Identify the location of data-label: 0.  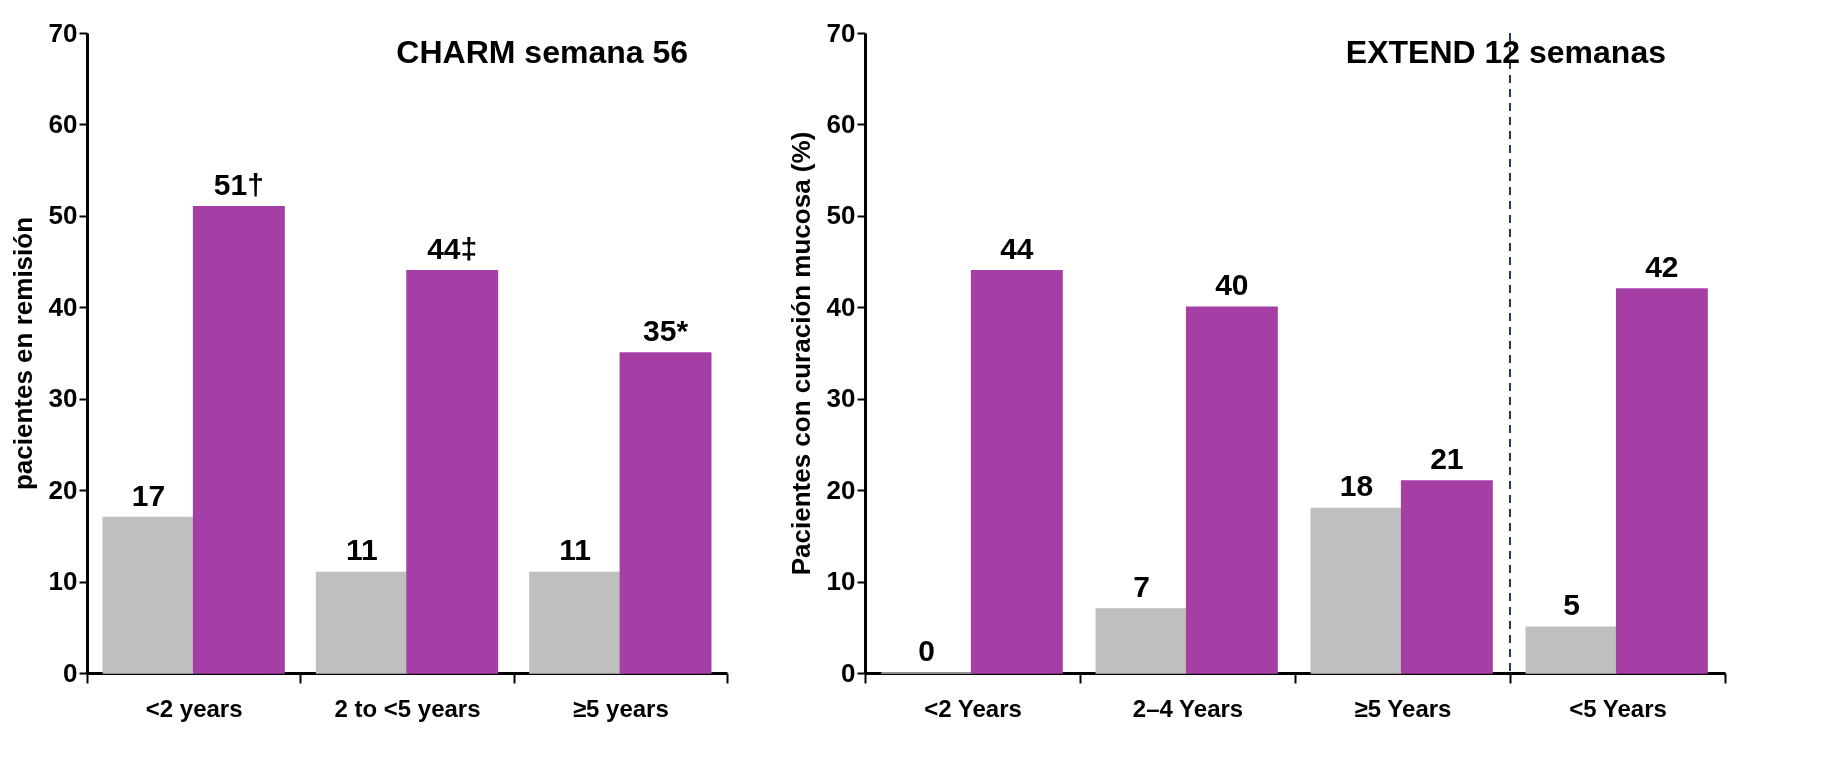
(926, 650).